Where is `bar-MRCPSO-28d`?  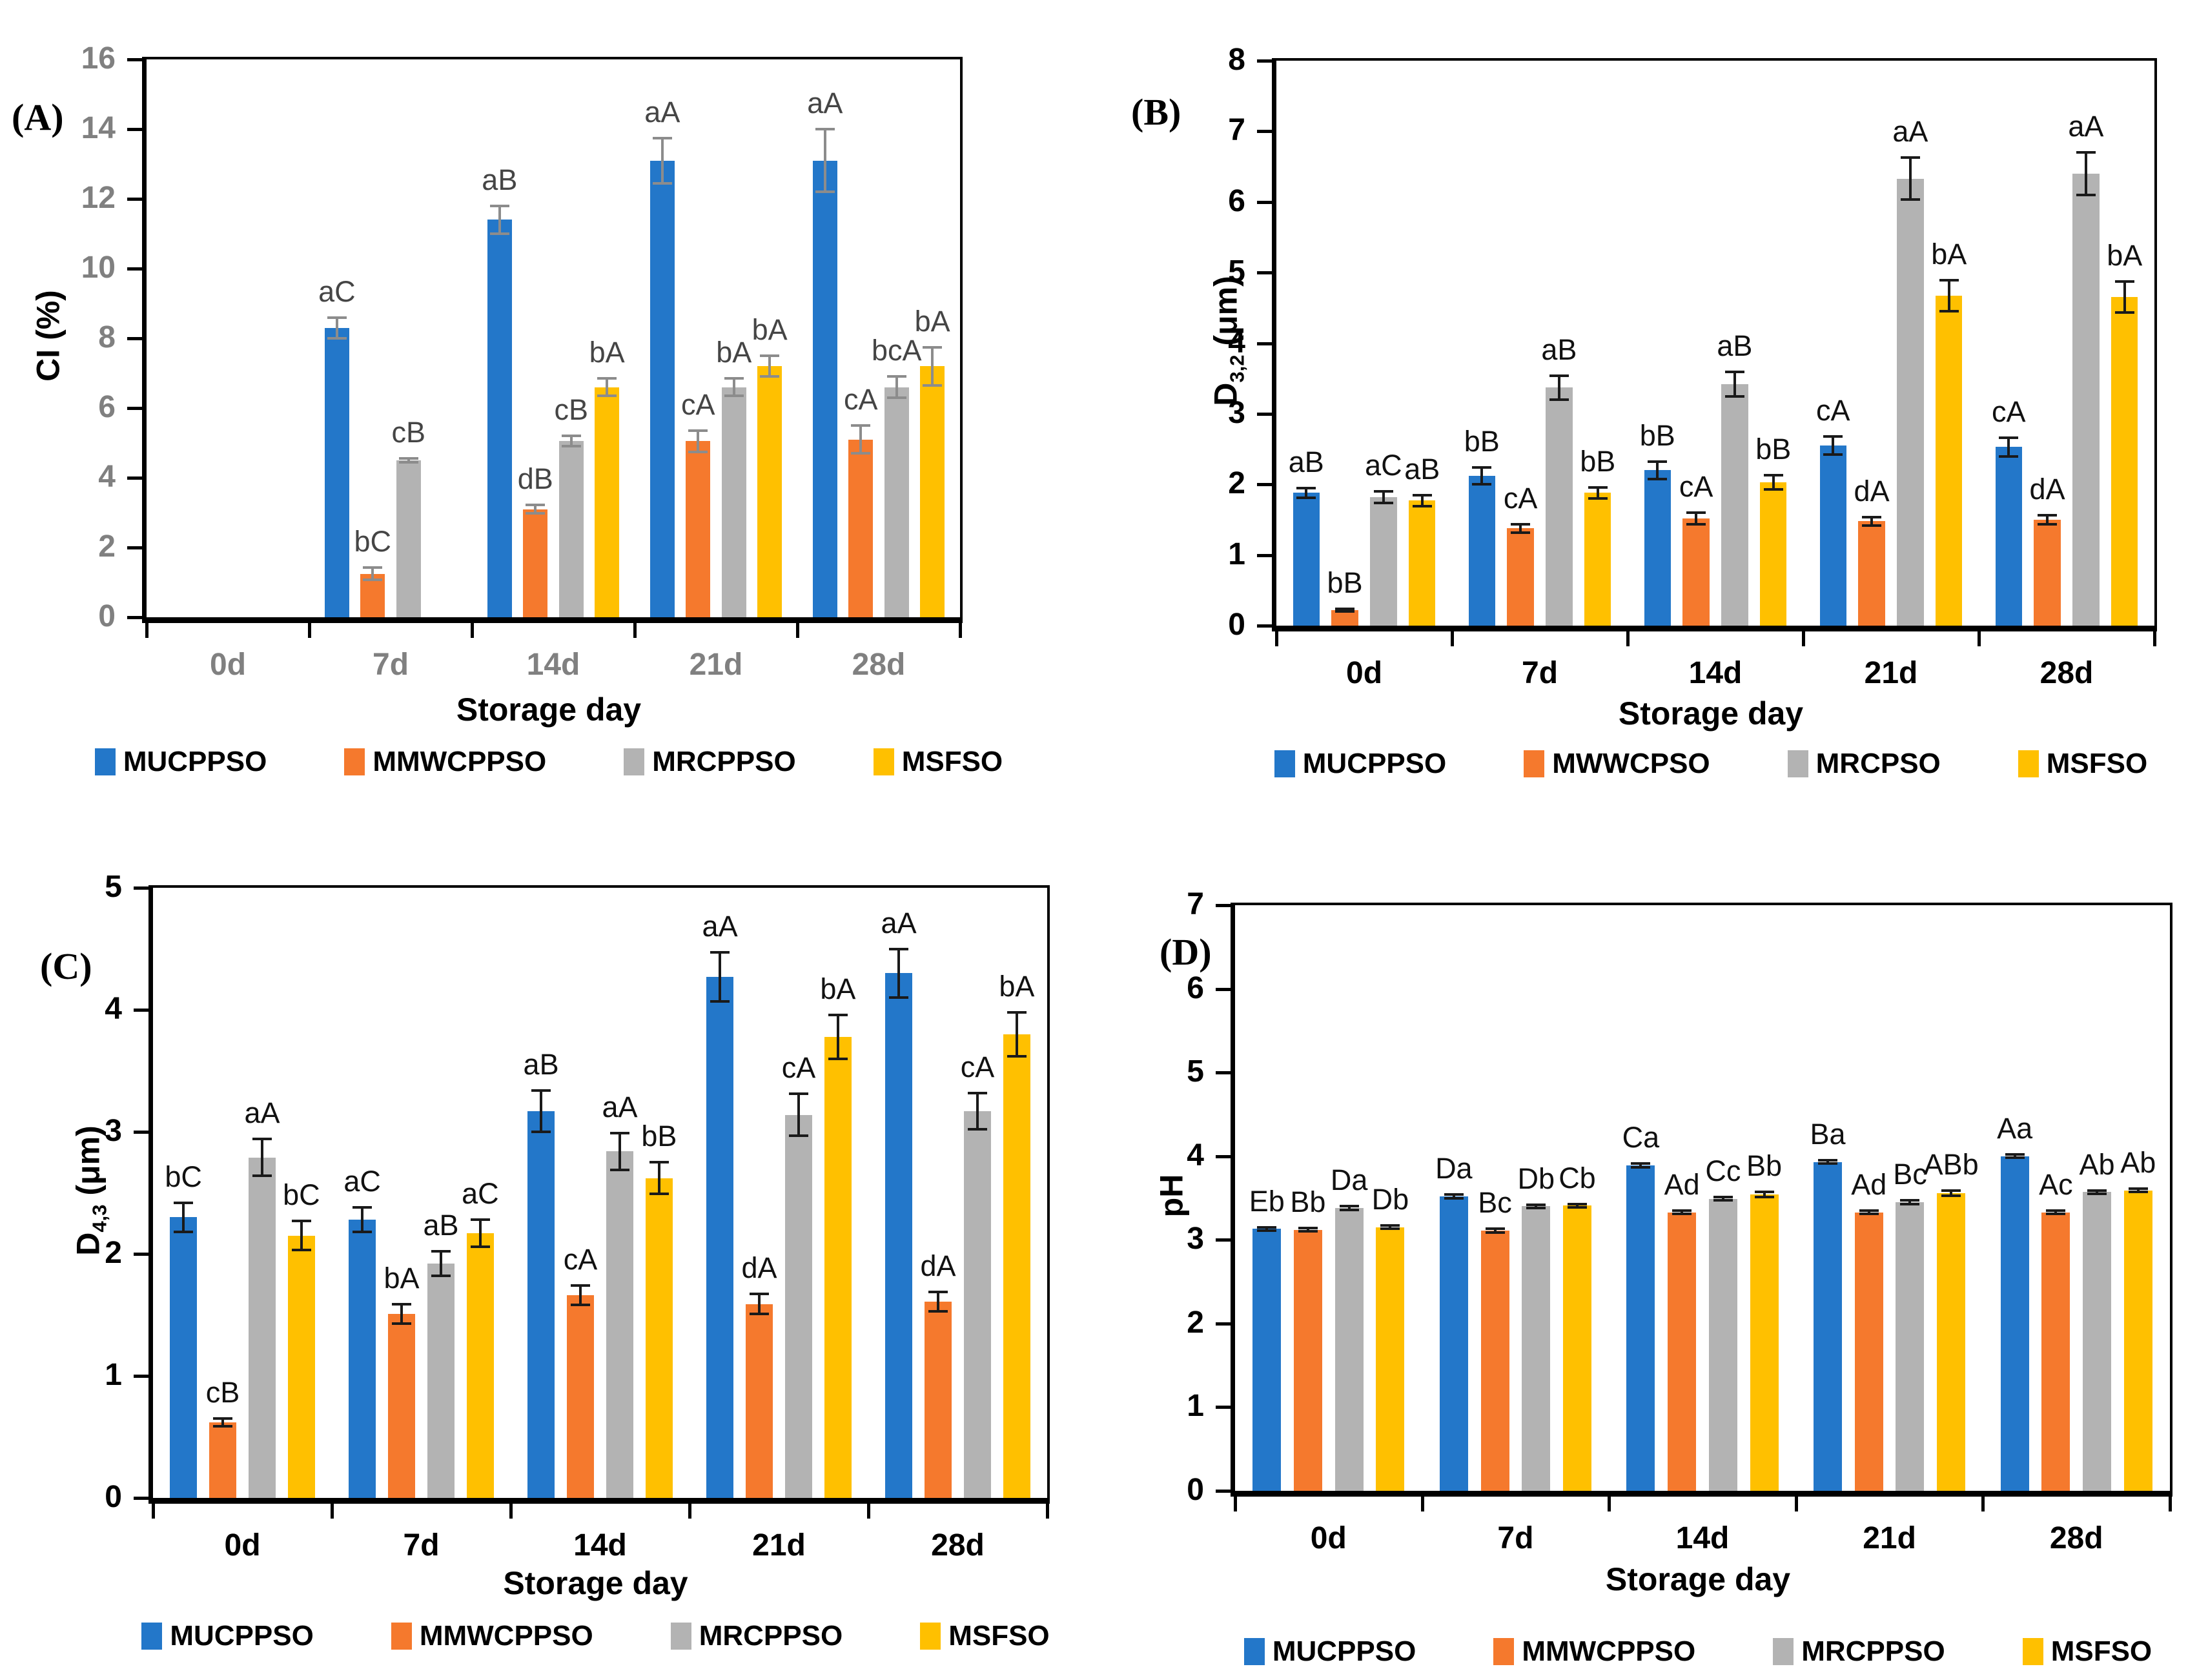
bar-MRCPSO-28d is located at coordinates (2086, 400).